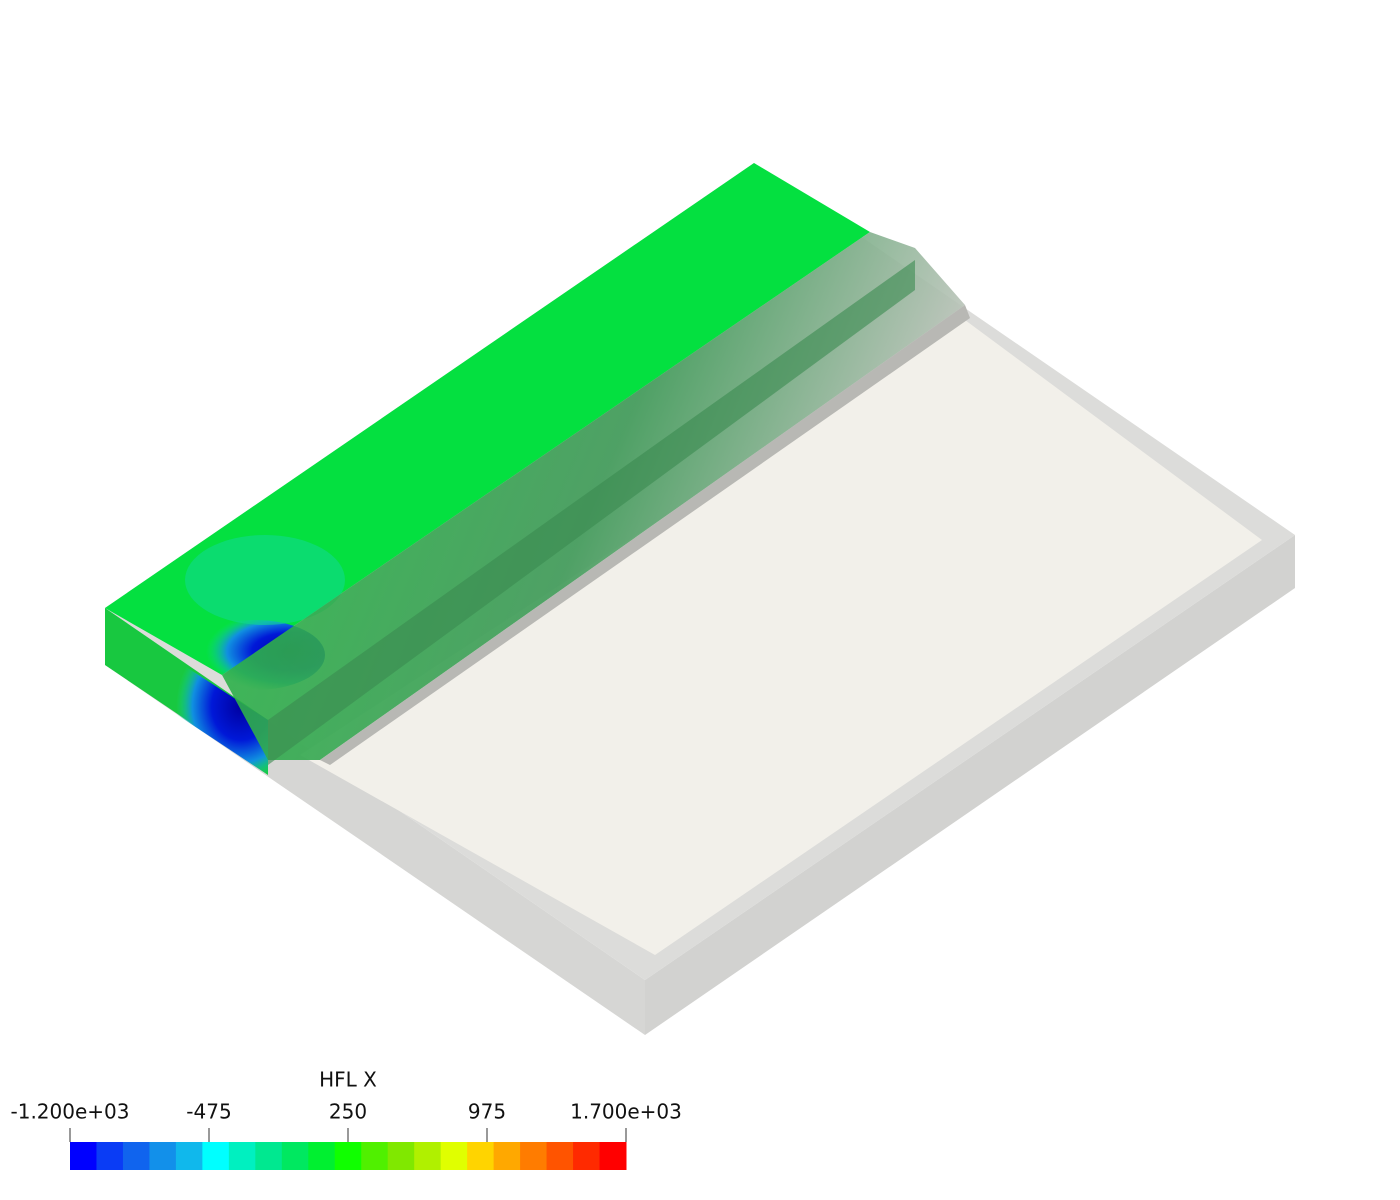  What do you see at coordinates (348, 1080) in the screenshot?
I see `legend-title: HFL X` at bounding box center [348, 1080].